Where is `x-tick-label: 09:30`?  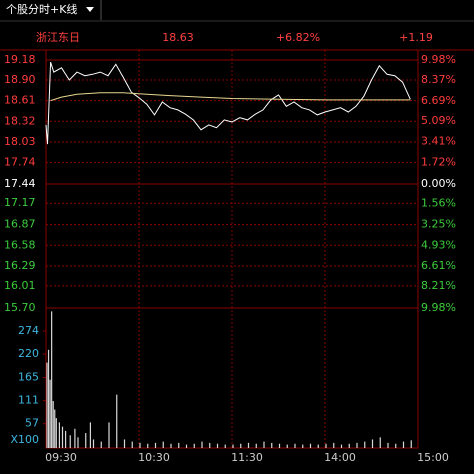 x-tick-label: 09:30 is located at coordinates (61, 457).